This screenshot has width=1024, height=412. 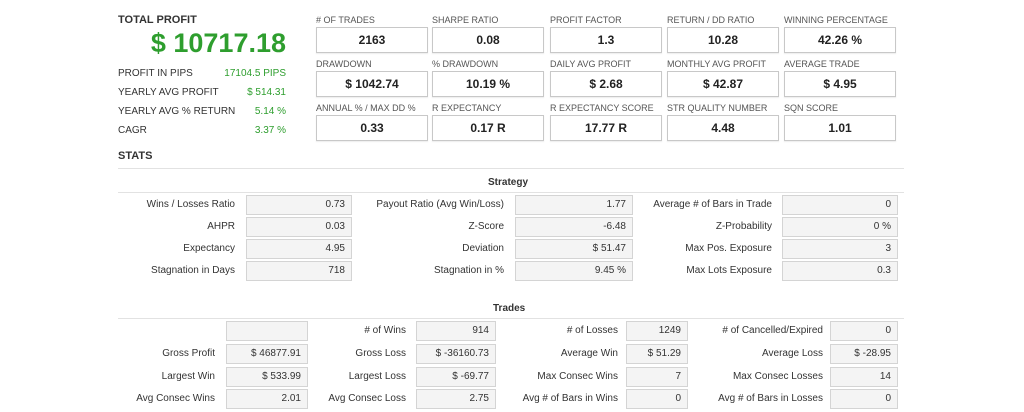 What do you see at coordinates (589, 353) in the screenshot?
I see `trades-label: Average Win` at bounding box center [589, 353].